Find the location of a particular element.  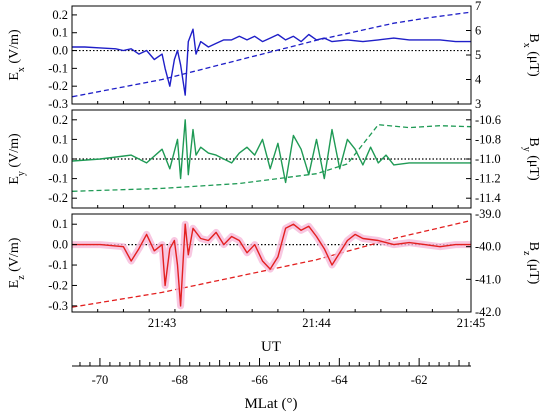

b-series-line is located at coordinates (272, 158).